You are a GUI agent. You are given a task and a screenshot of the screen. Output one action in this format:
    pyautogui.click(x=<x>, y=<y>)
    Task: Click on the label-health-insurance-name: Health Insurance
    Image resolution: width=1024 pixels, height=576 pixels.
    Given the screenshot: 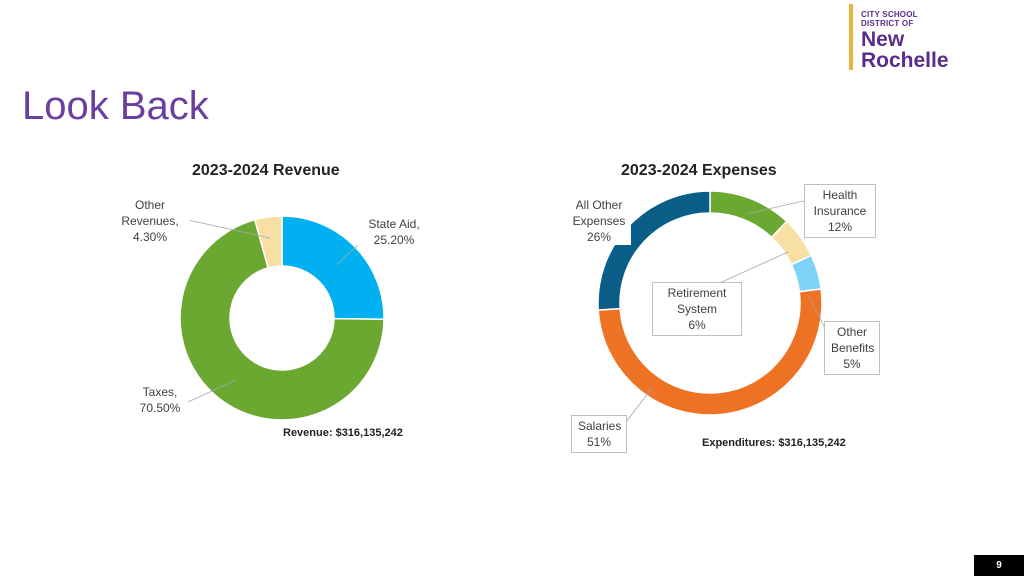 What is the action you would take?
    pyautogui.click(x=840, y=203)
    